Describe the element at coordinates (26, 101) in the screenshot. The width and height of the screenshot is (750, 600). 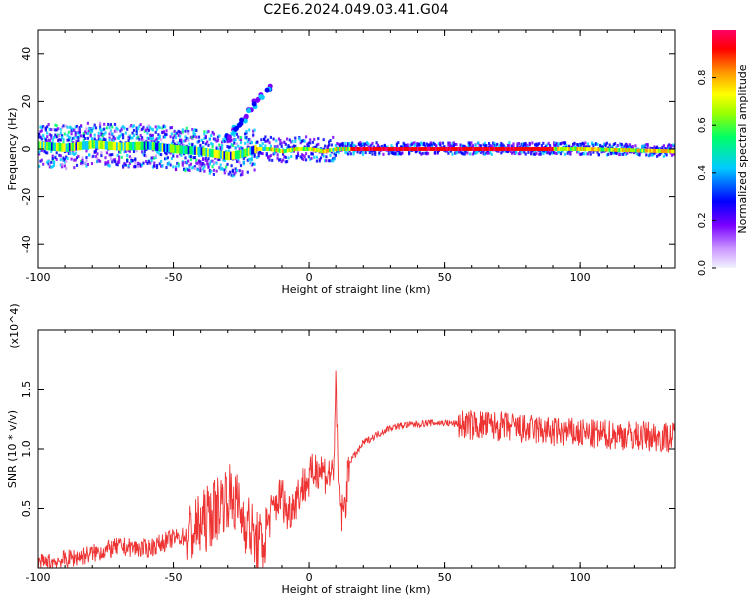
I see `y-tick-label: 20` at that location.